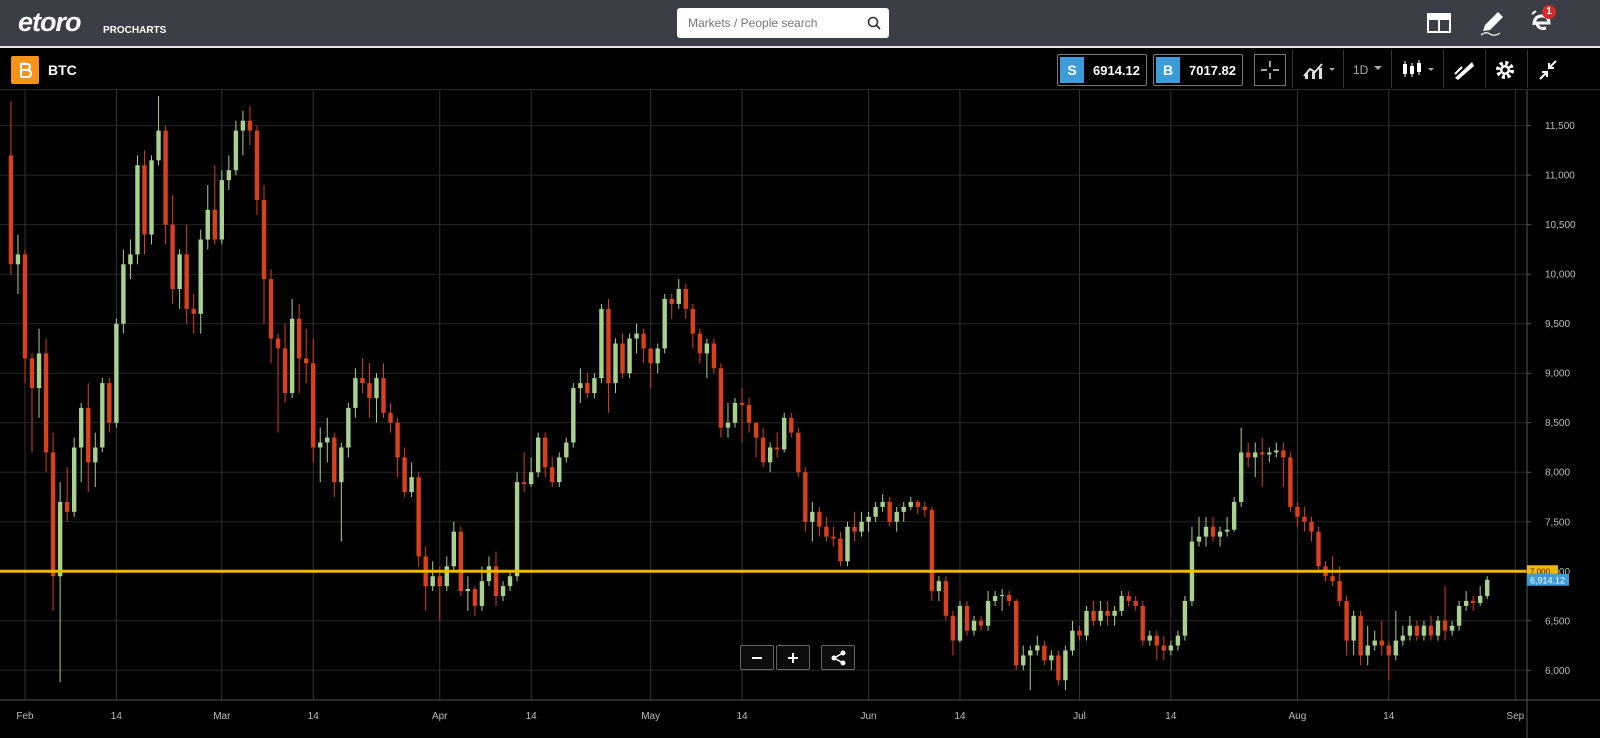  What do you see at coordinates (793, 657) in the screenshot?
I see `zoom-in-button` at bounding box center [793, 657].